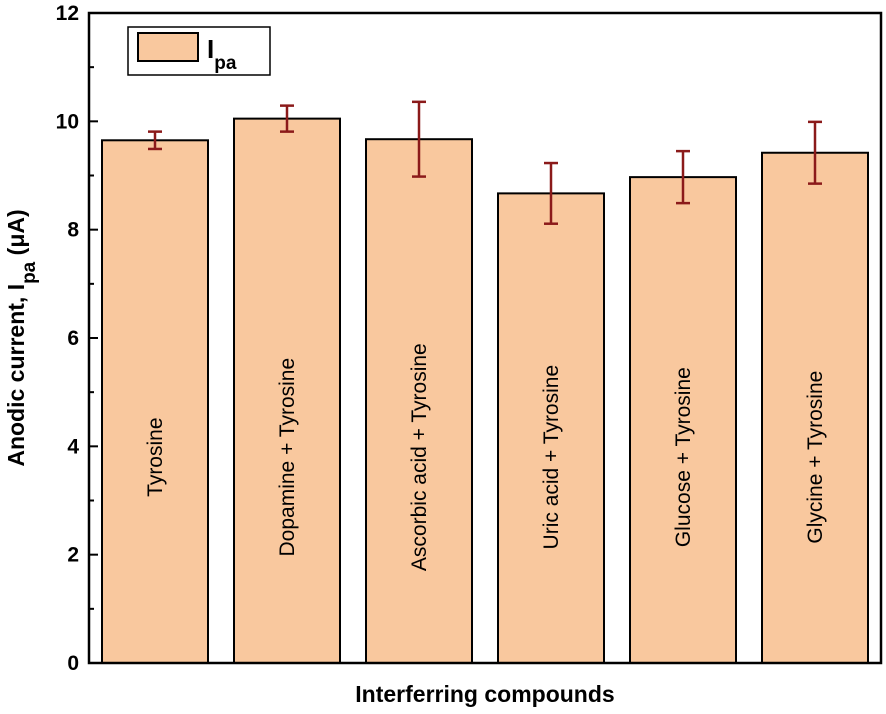 The image size is (886, 714). Describe the element at coordinates (73, 230) in the screenshot. I see `y-tick-label: 8` at that location.